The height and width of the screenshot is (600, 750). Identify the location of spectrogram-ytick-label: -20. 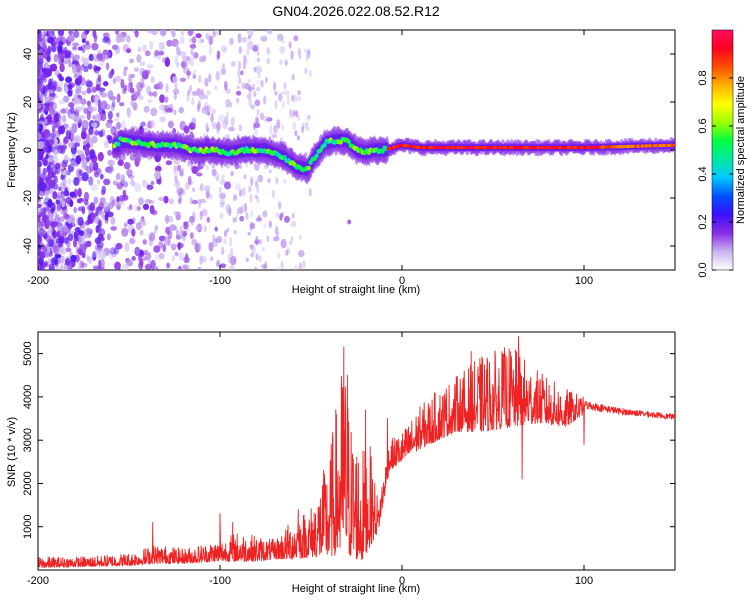
(28, 198).